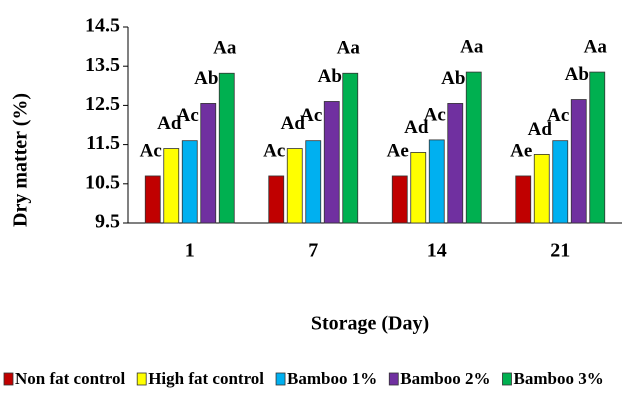 The height and width of the screenshot is (395, 637). I want to click on y-tick-label: 11.5, so click(103, 143).